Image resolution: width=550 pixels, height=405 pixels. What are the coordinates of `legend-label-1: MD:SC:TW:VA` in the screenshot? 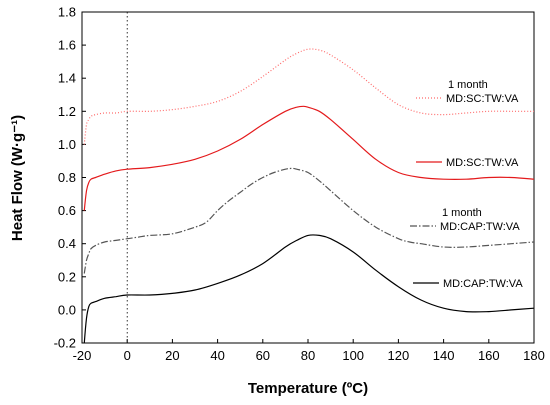 It's located at (482, 163).